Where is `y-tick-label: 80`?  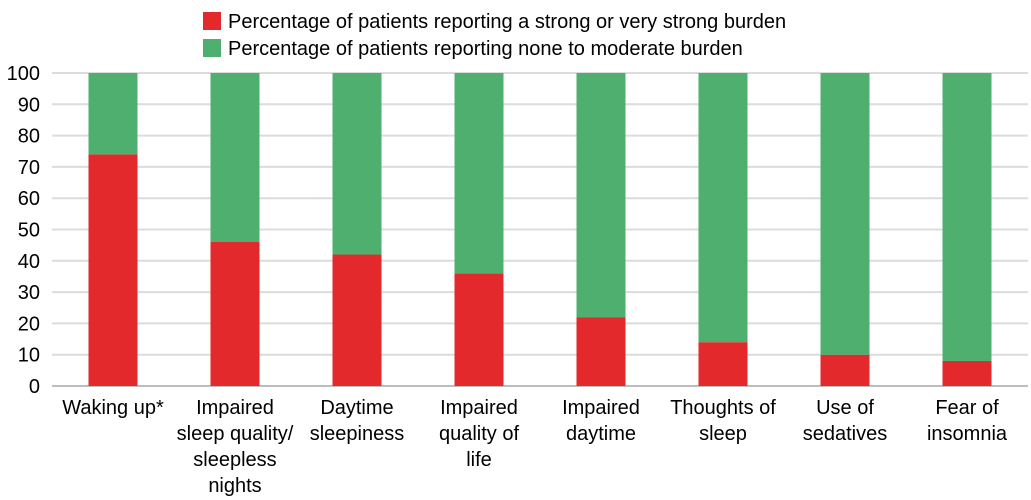 y-tick-label: 80 is located at coordinates (29, 137).